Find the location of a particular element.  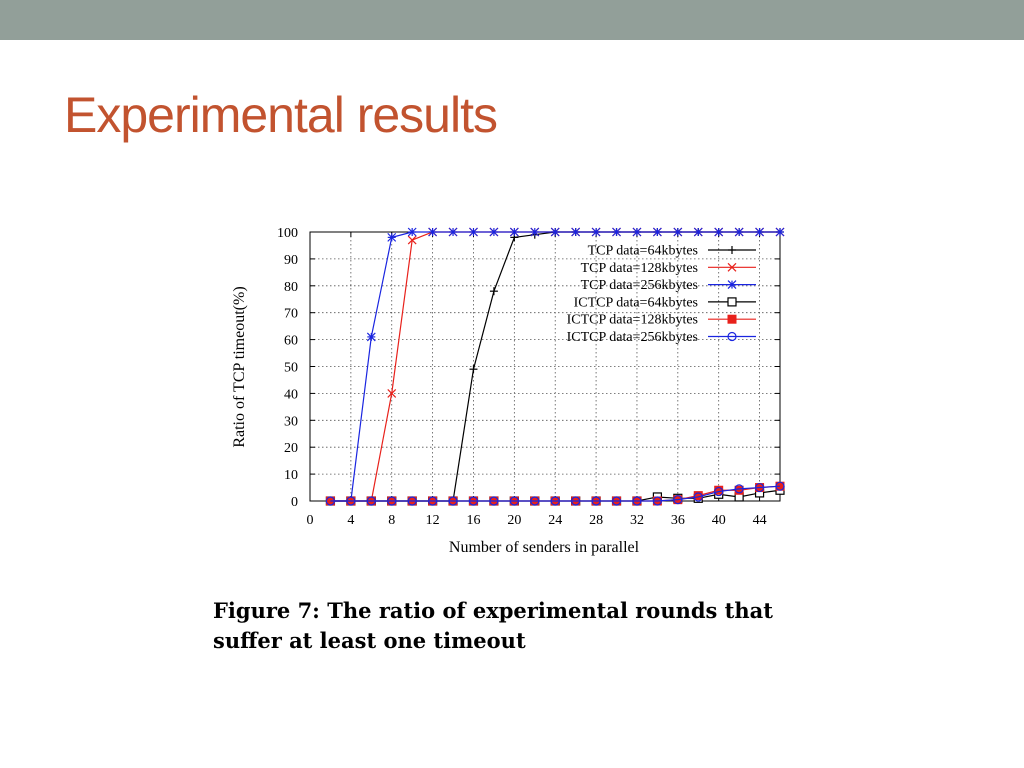

x-tick-label: 28 is located at coordinates (596, 520).